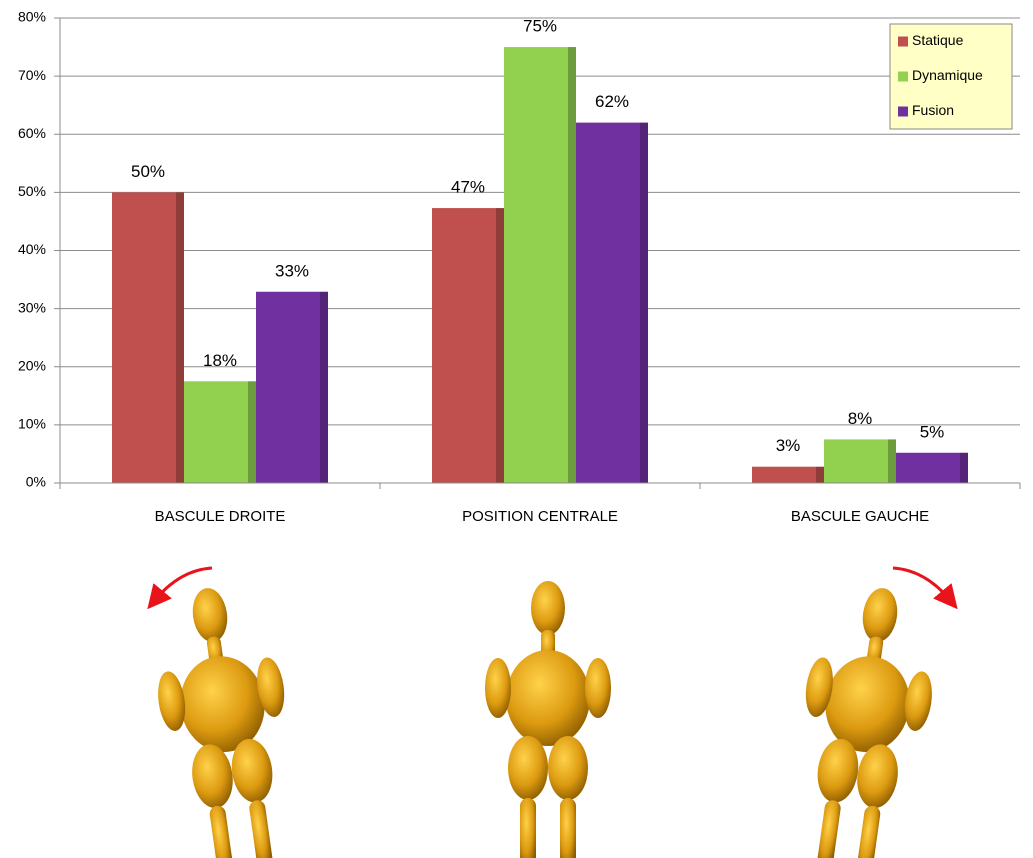  Describe the element at coordinates (540, 26) in the screenshot. I see `value-label: 75%` at that location.